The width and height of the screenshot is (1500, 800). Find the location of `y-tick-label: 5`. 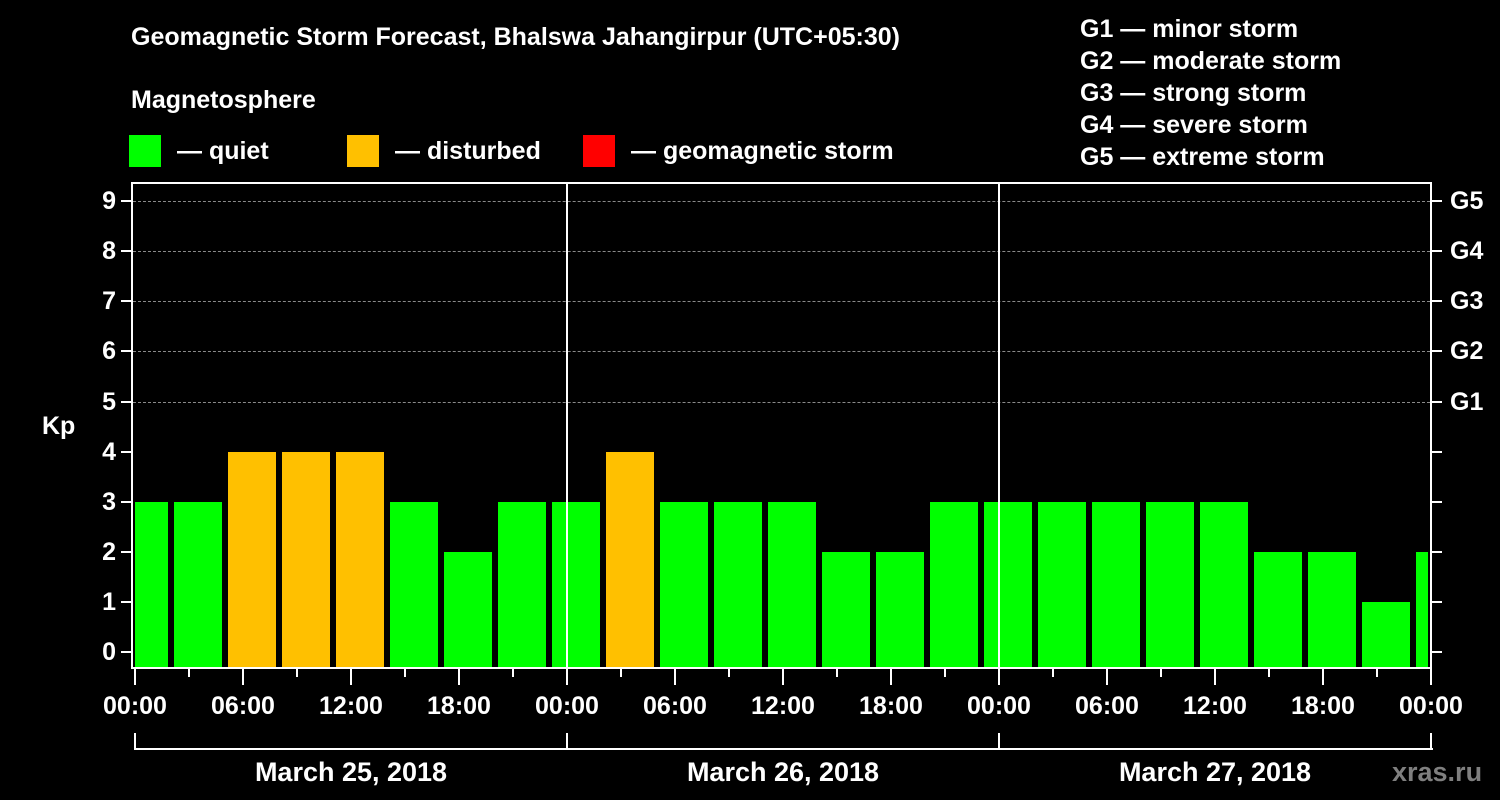

y-tick-label: 5 is located at coordinates (109, 402).